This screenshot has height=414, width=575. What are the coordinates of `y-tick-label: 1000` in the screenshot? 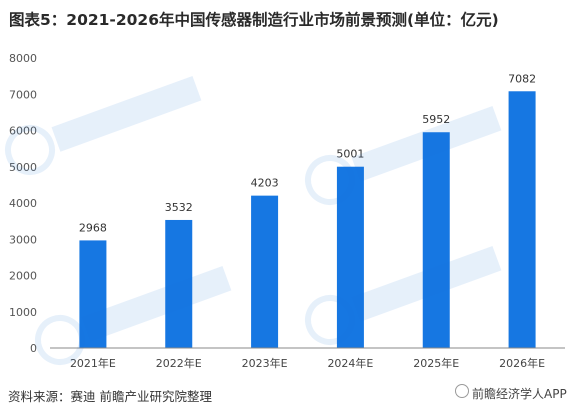 It's located at (23, 312).